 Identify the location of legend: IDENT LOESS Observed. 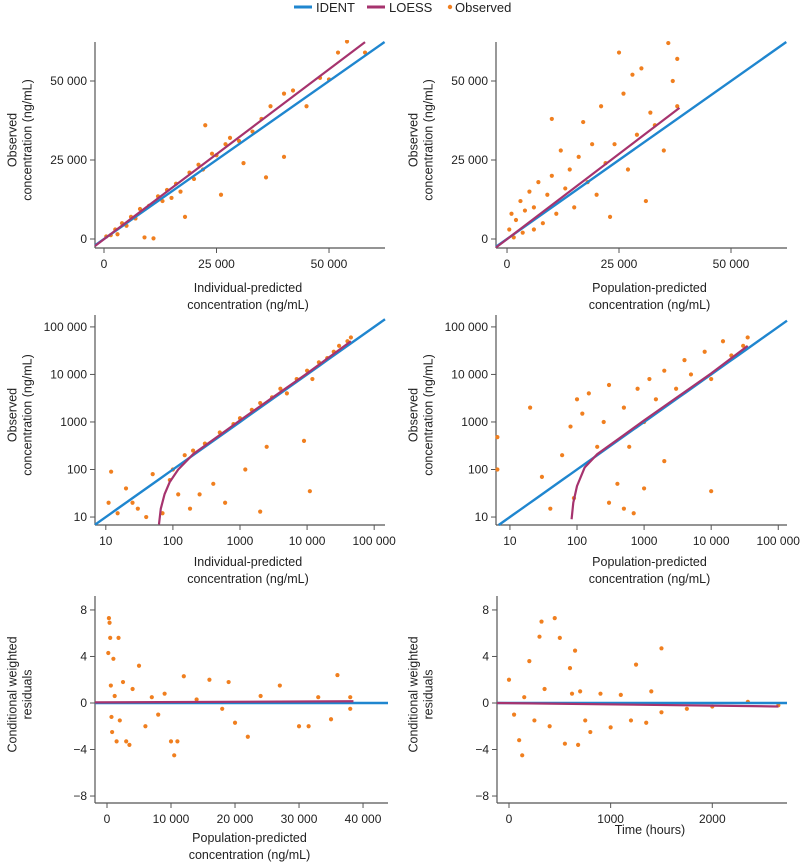
(402, 7).